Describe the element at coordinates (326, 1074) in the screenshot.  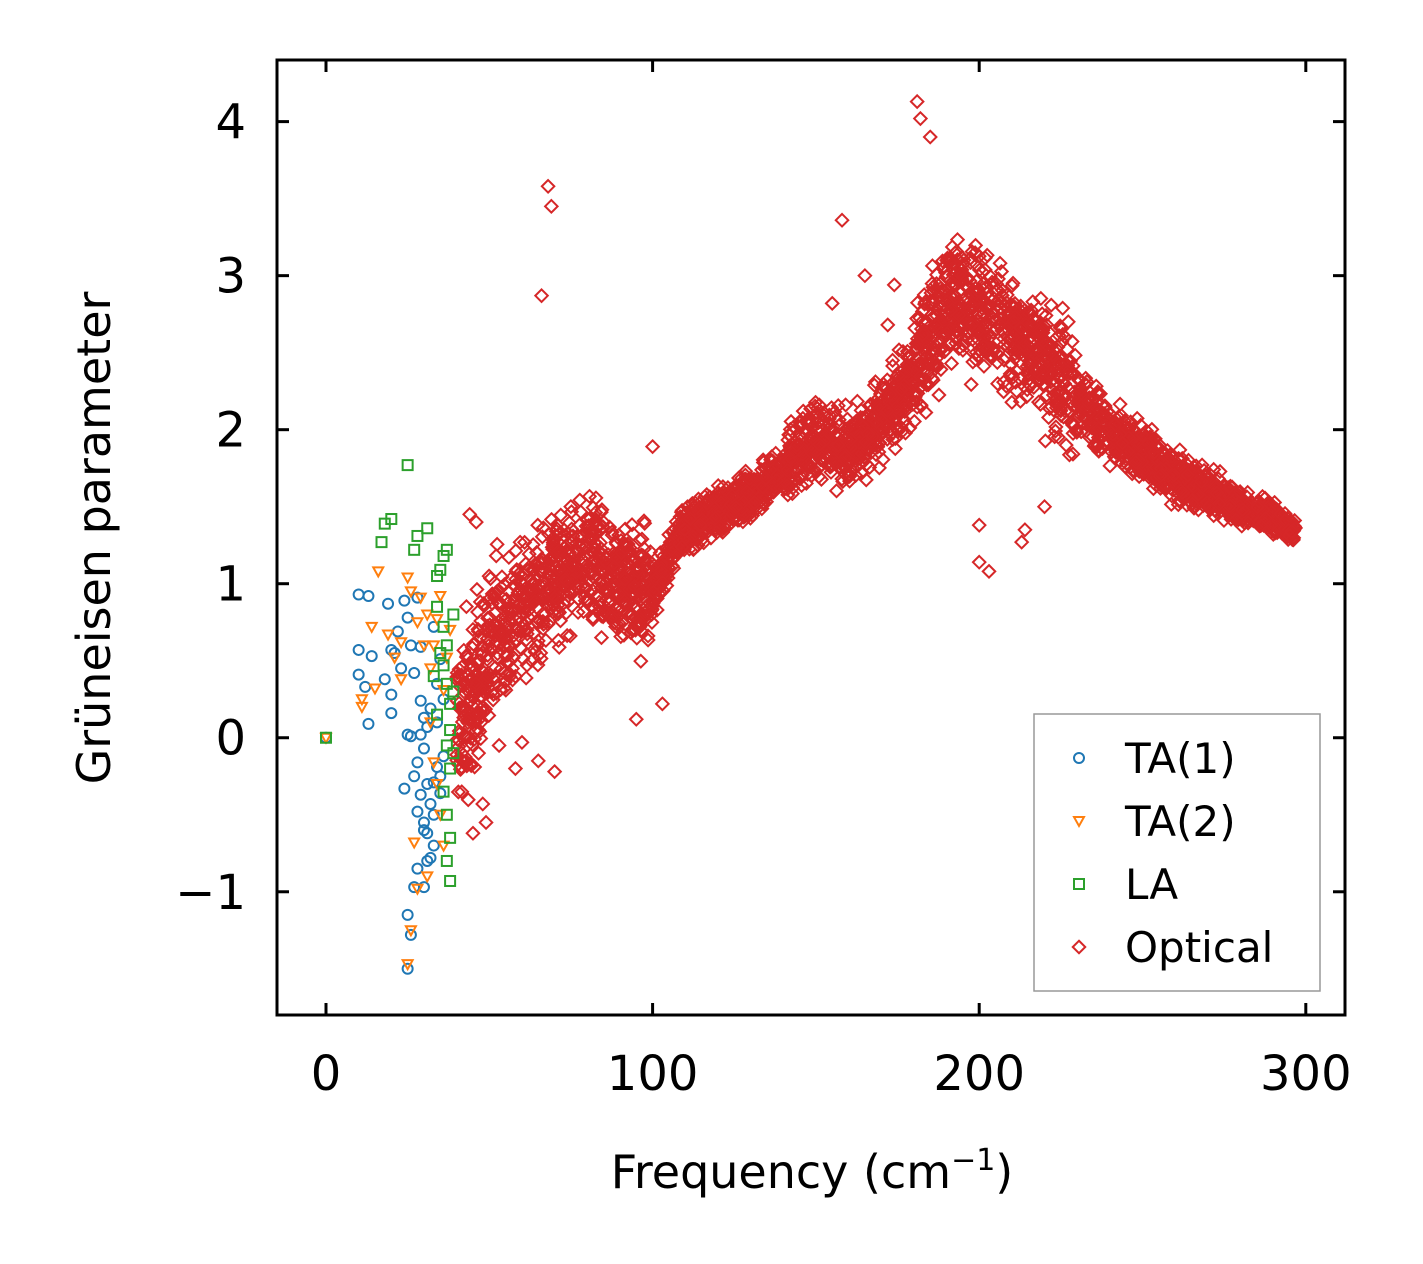
I see `x-tick-label: 0` at that location.